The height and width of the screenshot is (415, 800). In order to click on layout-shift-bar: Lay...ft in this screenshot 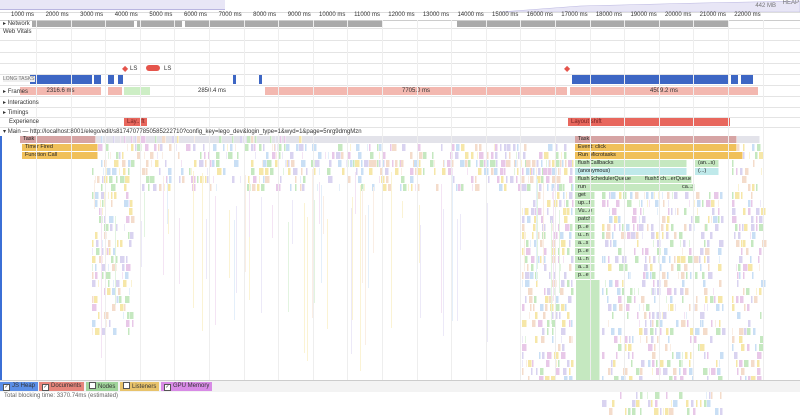, I will do `click(135, 122)`.